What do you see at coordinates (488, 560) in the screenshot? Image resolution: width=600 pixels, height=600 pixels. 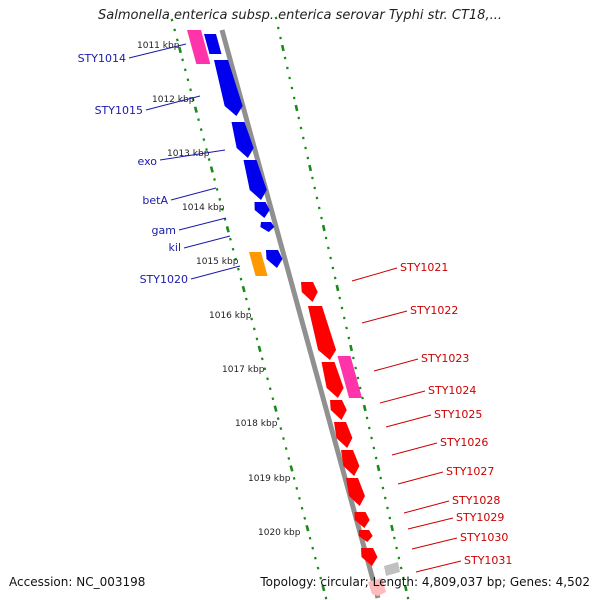 I see `gene-label: STY1031` at bounding box center [488, 560].